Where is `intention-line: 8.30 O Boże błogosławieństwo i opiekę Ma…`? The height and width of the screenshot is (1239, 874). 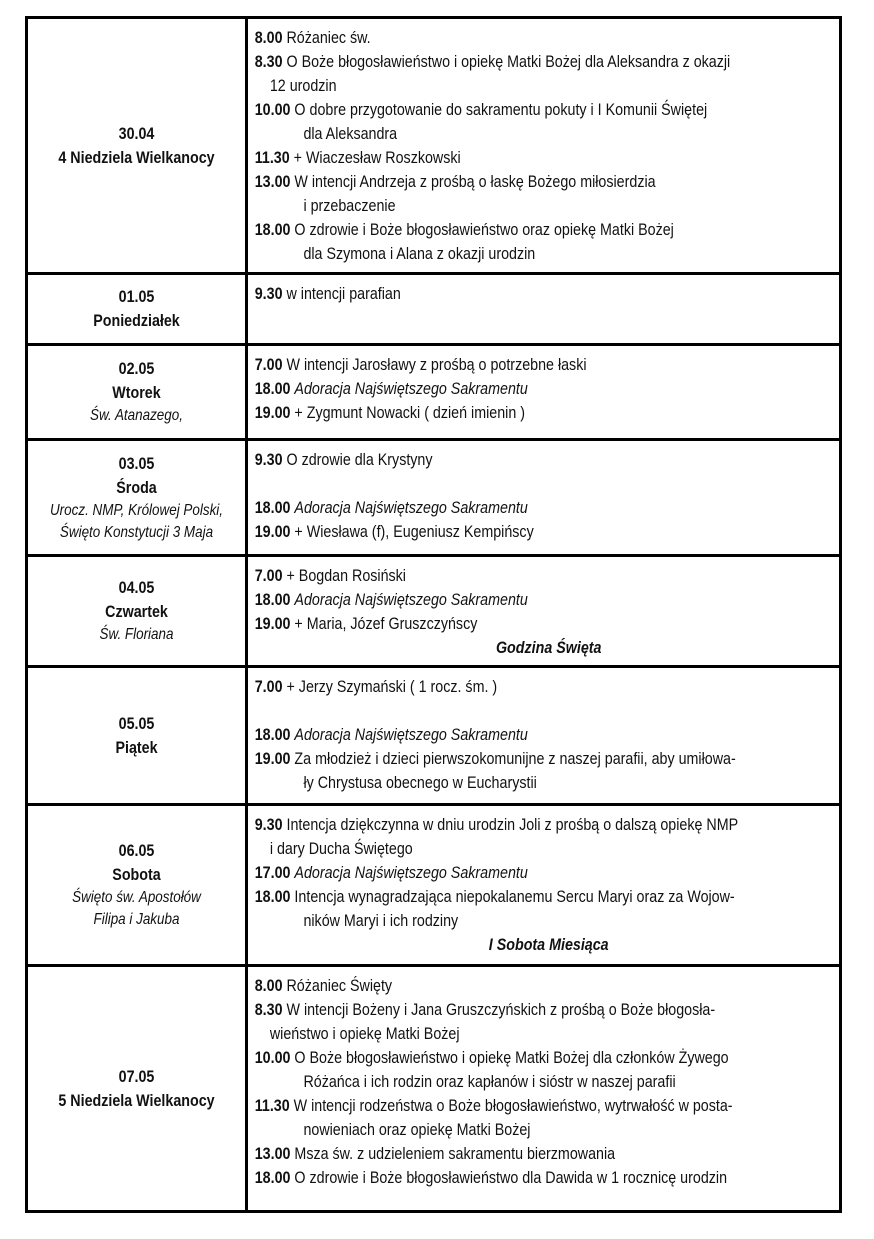 intention-line: 8.30 O Boże błogosławieństwo i opiekę Ma… is located at coordinates (547, 62).